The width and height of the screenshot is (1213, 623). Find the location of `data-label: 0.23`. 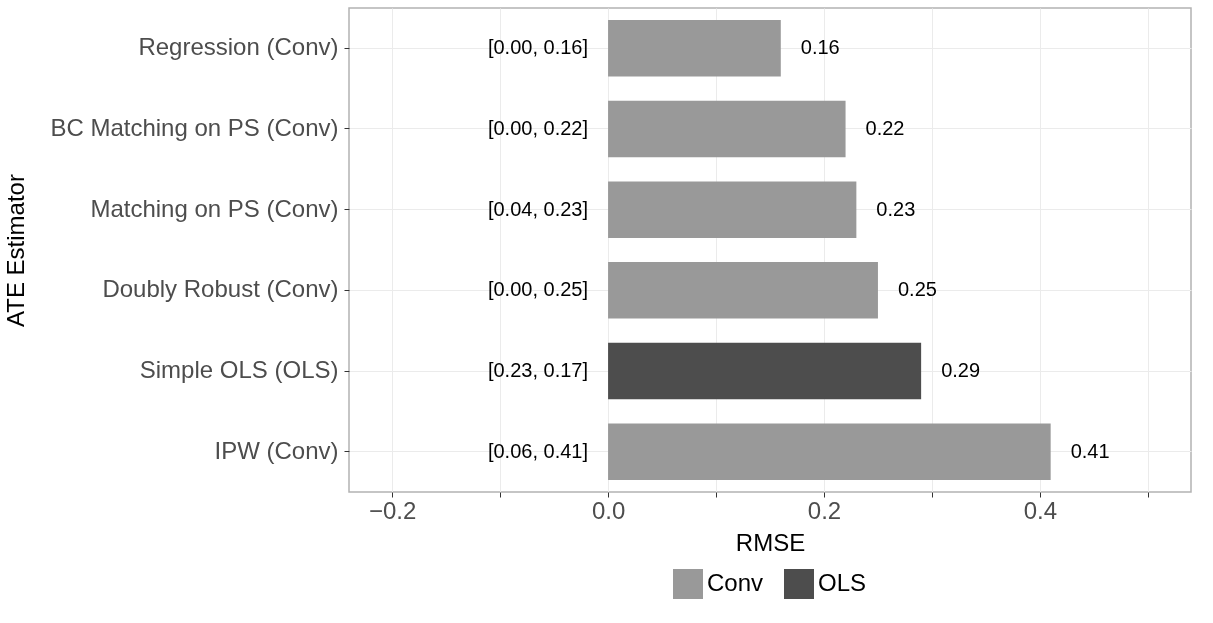

data-label: 0.23 is located at coordinates (896, 208).